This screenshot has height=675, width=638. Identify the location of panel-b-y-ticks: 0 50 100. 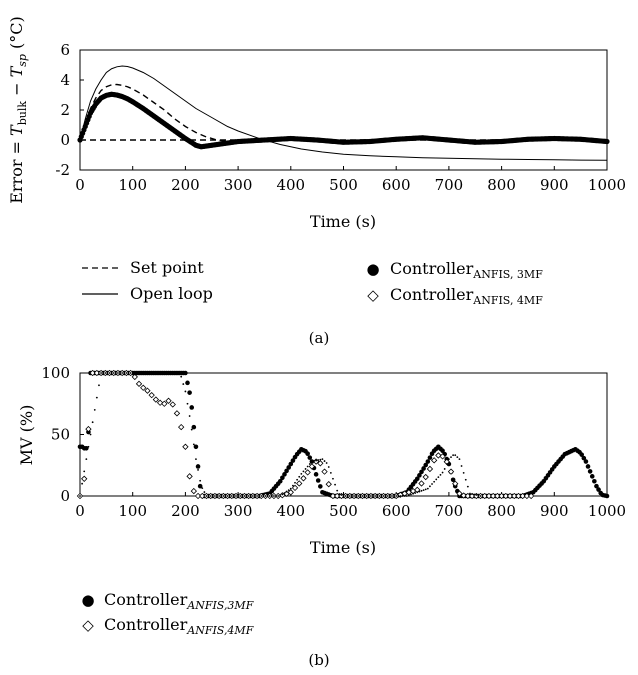
(62, 434).